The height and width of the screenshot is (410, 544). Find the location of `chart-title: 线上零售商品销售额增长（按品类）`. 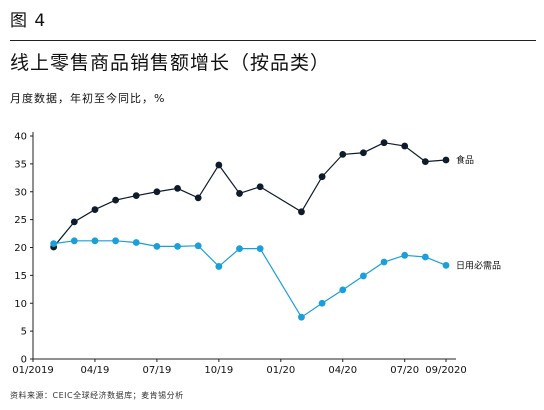

chart-title: 线上零售商品销售额增长（按品类） is located at coordinates (170, 63).